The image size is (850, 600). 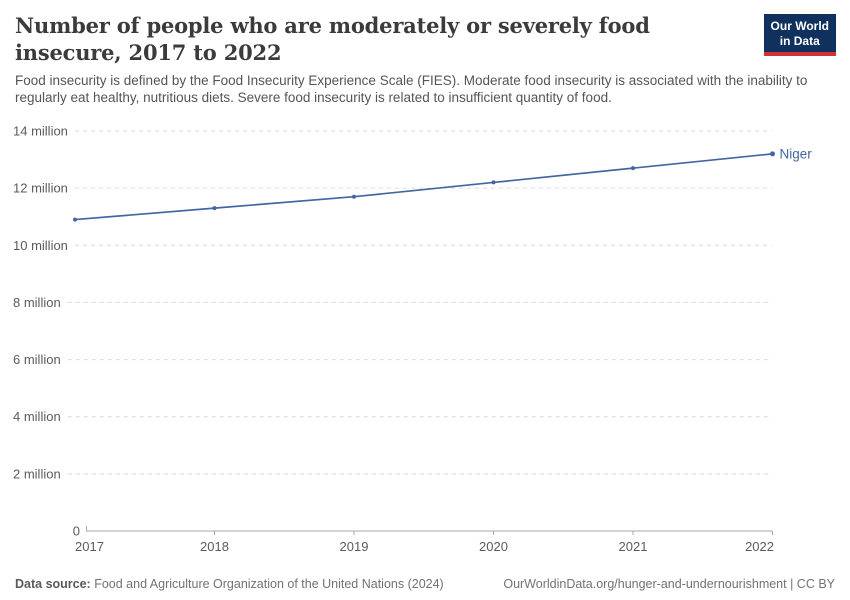 What do you see at coordinates (40, 188) in the screenshot?
I see `y-axis-tick-label: 12 million` at bounding box center [40, 188].